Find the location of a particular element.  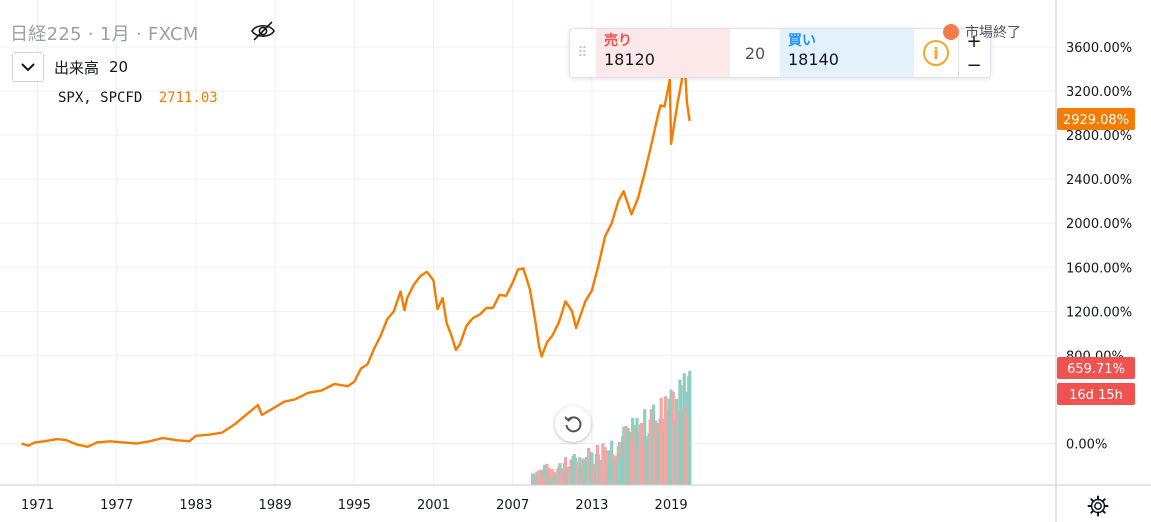

compare-legend: SPX, SPCFD 2711.03 is located at coordinates (138, 98).